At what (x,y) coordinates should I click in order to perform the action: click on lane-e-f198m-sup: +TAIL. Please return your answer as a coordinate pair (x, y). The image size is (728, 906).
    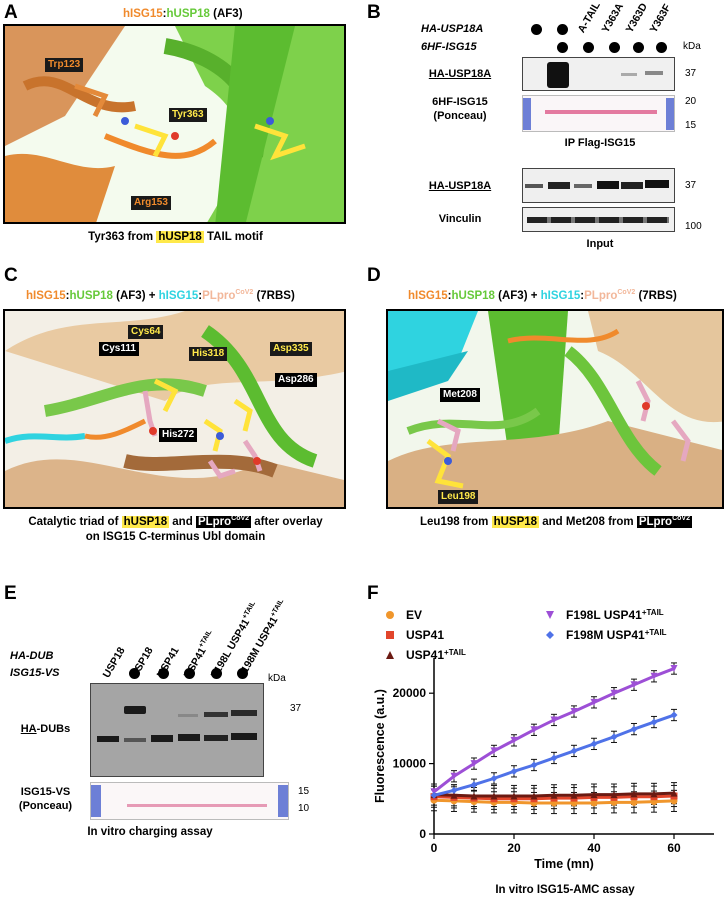
    Looking at the image, I should click on (277, 608).